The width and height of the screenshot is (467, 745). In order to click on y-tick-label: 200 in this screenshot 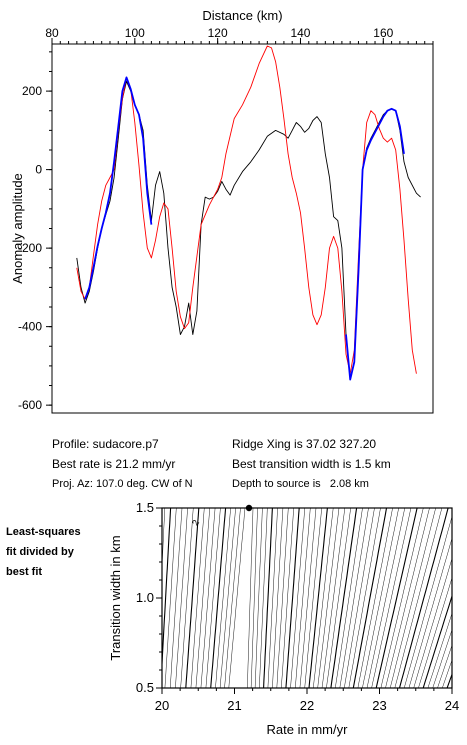, I will do `click(32, 91)`.